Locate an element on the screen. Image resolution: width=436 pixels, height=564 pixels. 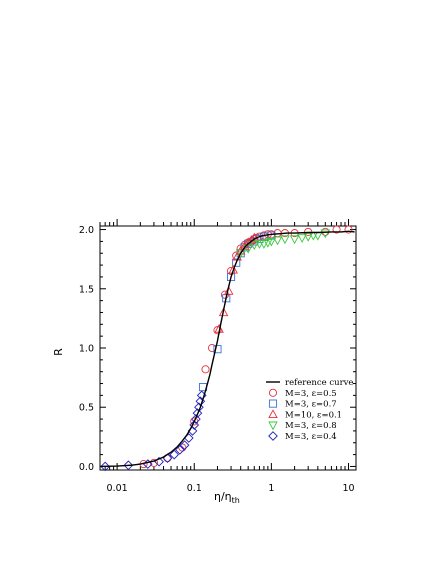
legend-marker-circle is located at coordinates (273, 392).